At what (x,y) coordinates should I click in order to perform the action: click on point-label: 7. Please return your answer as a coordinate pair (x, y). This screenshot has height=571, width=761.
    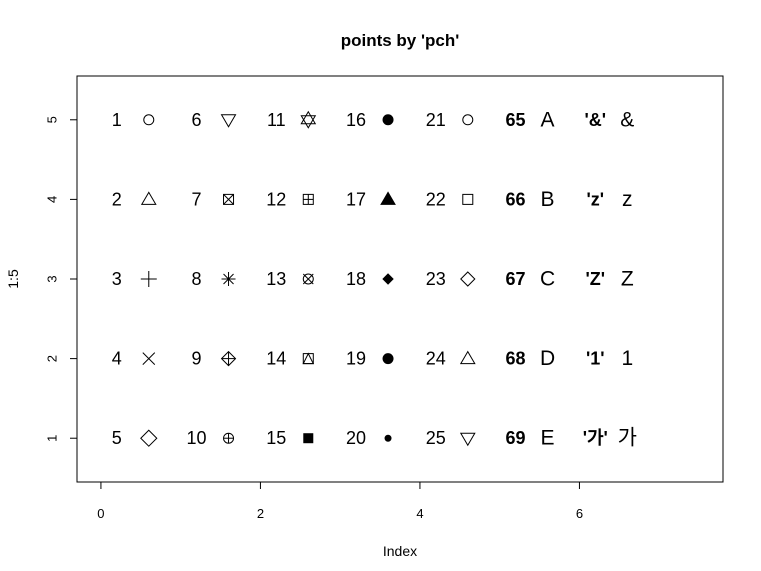
    Looking at the image, I should click on (197, 199).